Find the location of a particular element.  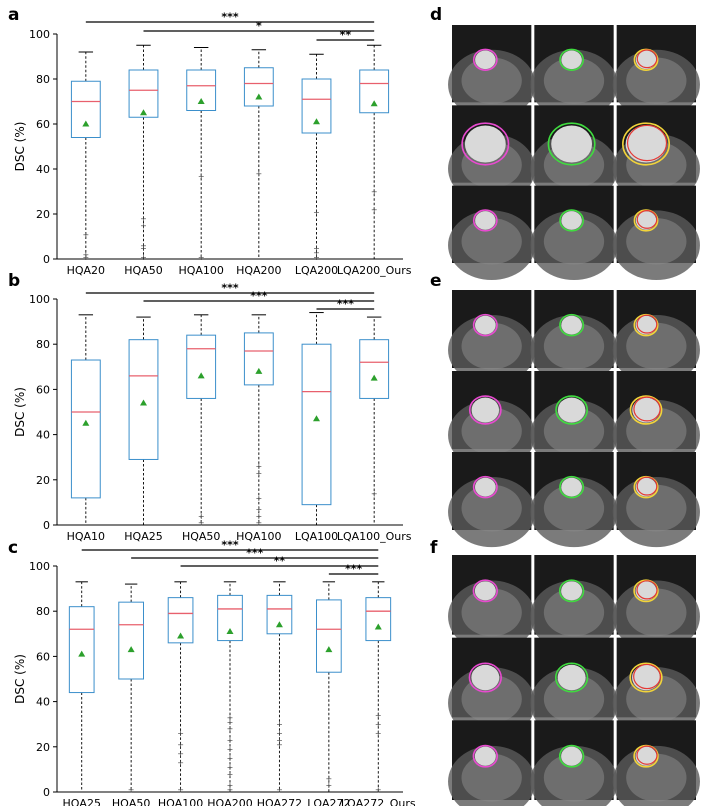

image-grid-d: d is located at coordinates (565, 143).